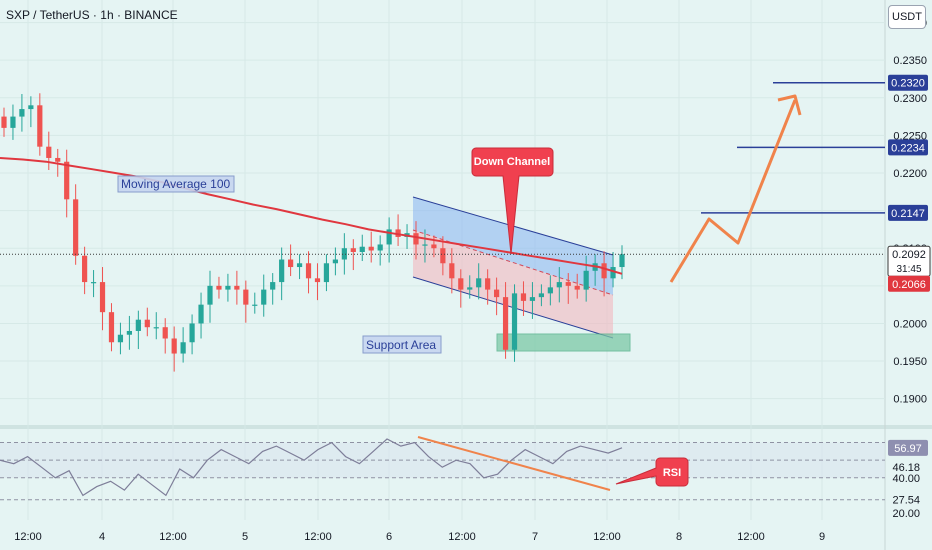 The image size is (932, 550). Describe the element at coordinates (910, 324) in the screenshot. I see `price-tick-label: 0.2000` at that location.